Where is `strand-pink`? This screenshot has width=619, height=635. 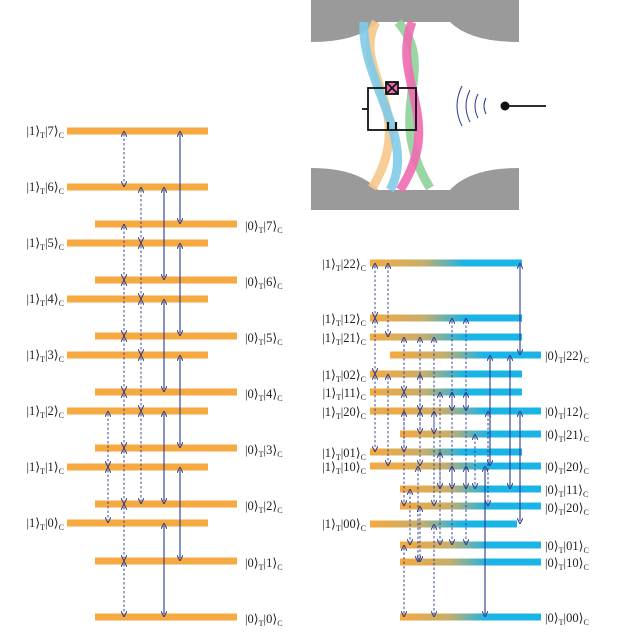 strand-pink is located at coordinates (410, 106).